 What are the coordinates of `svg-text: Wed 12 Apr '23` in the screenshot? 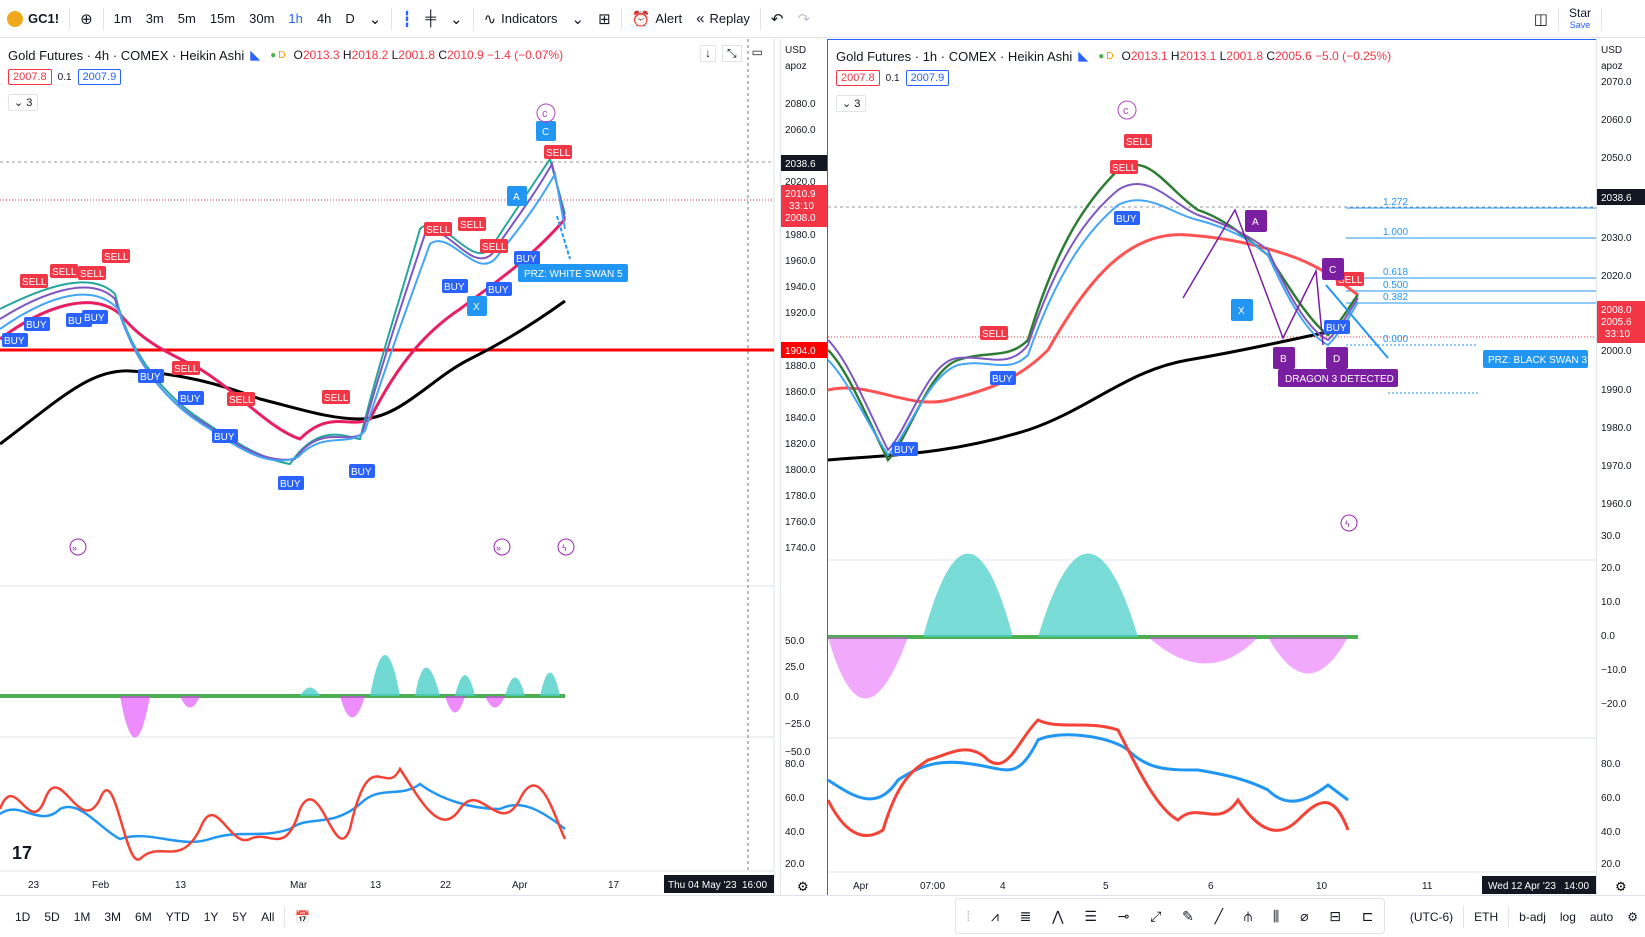 It's located at (1522, 886).